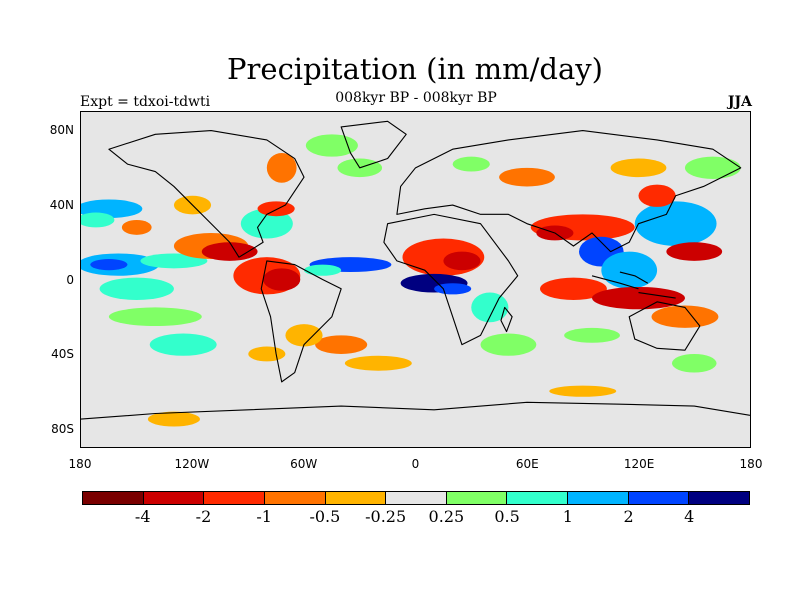 Image resolution: width=800 pixels, height=600 pixels. What do you see at coordinates (264, 516) in the screenshot?
I see `colorbar-label: -1` at bounding box center [264, 516].